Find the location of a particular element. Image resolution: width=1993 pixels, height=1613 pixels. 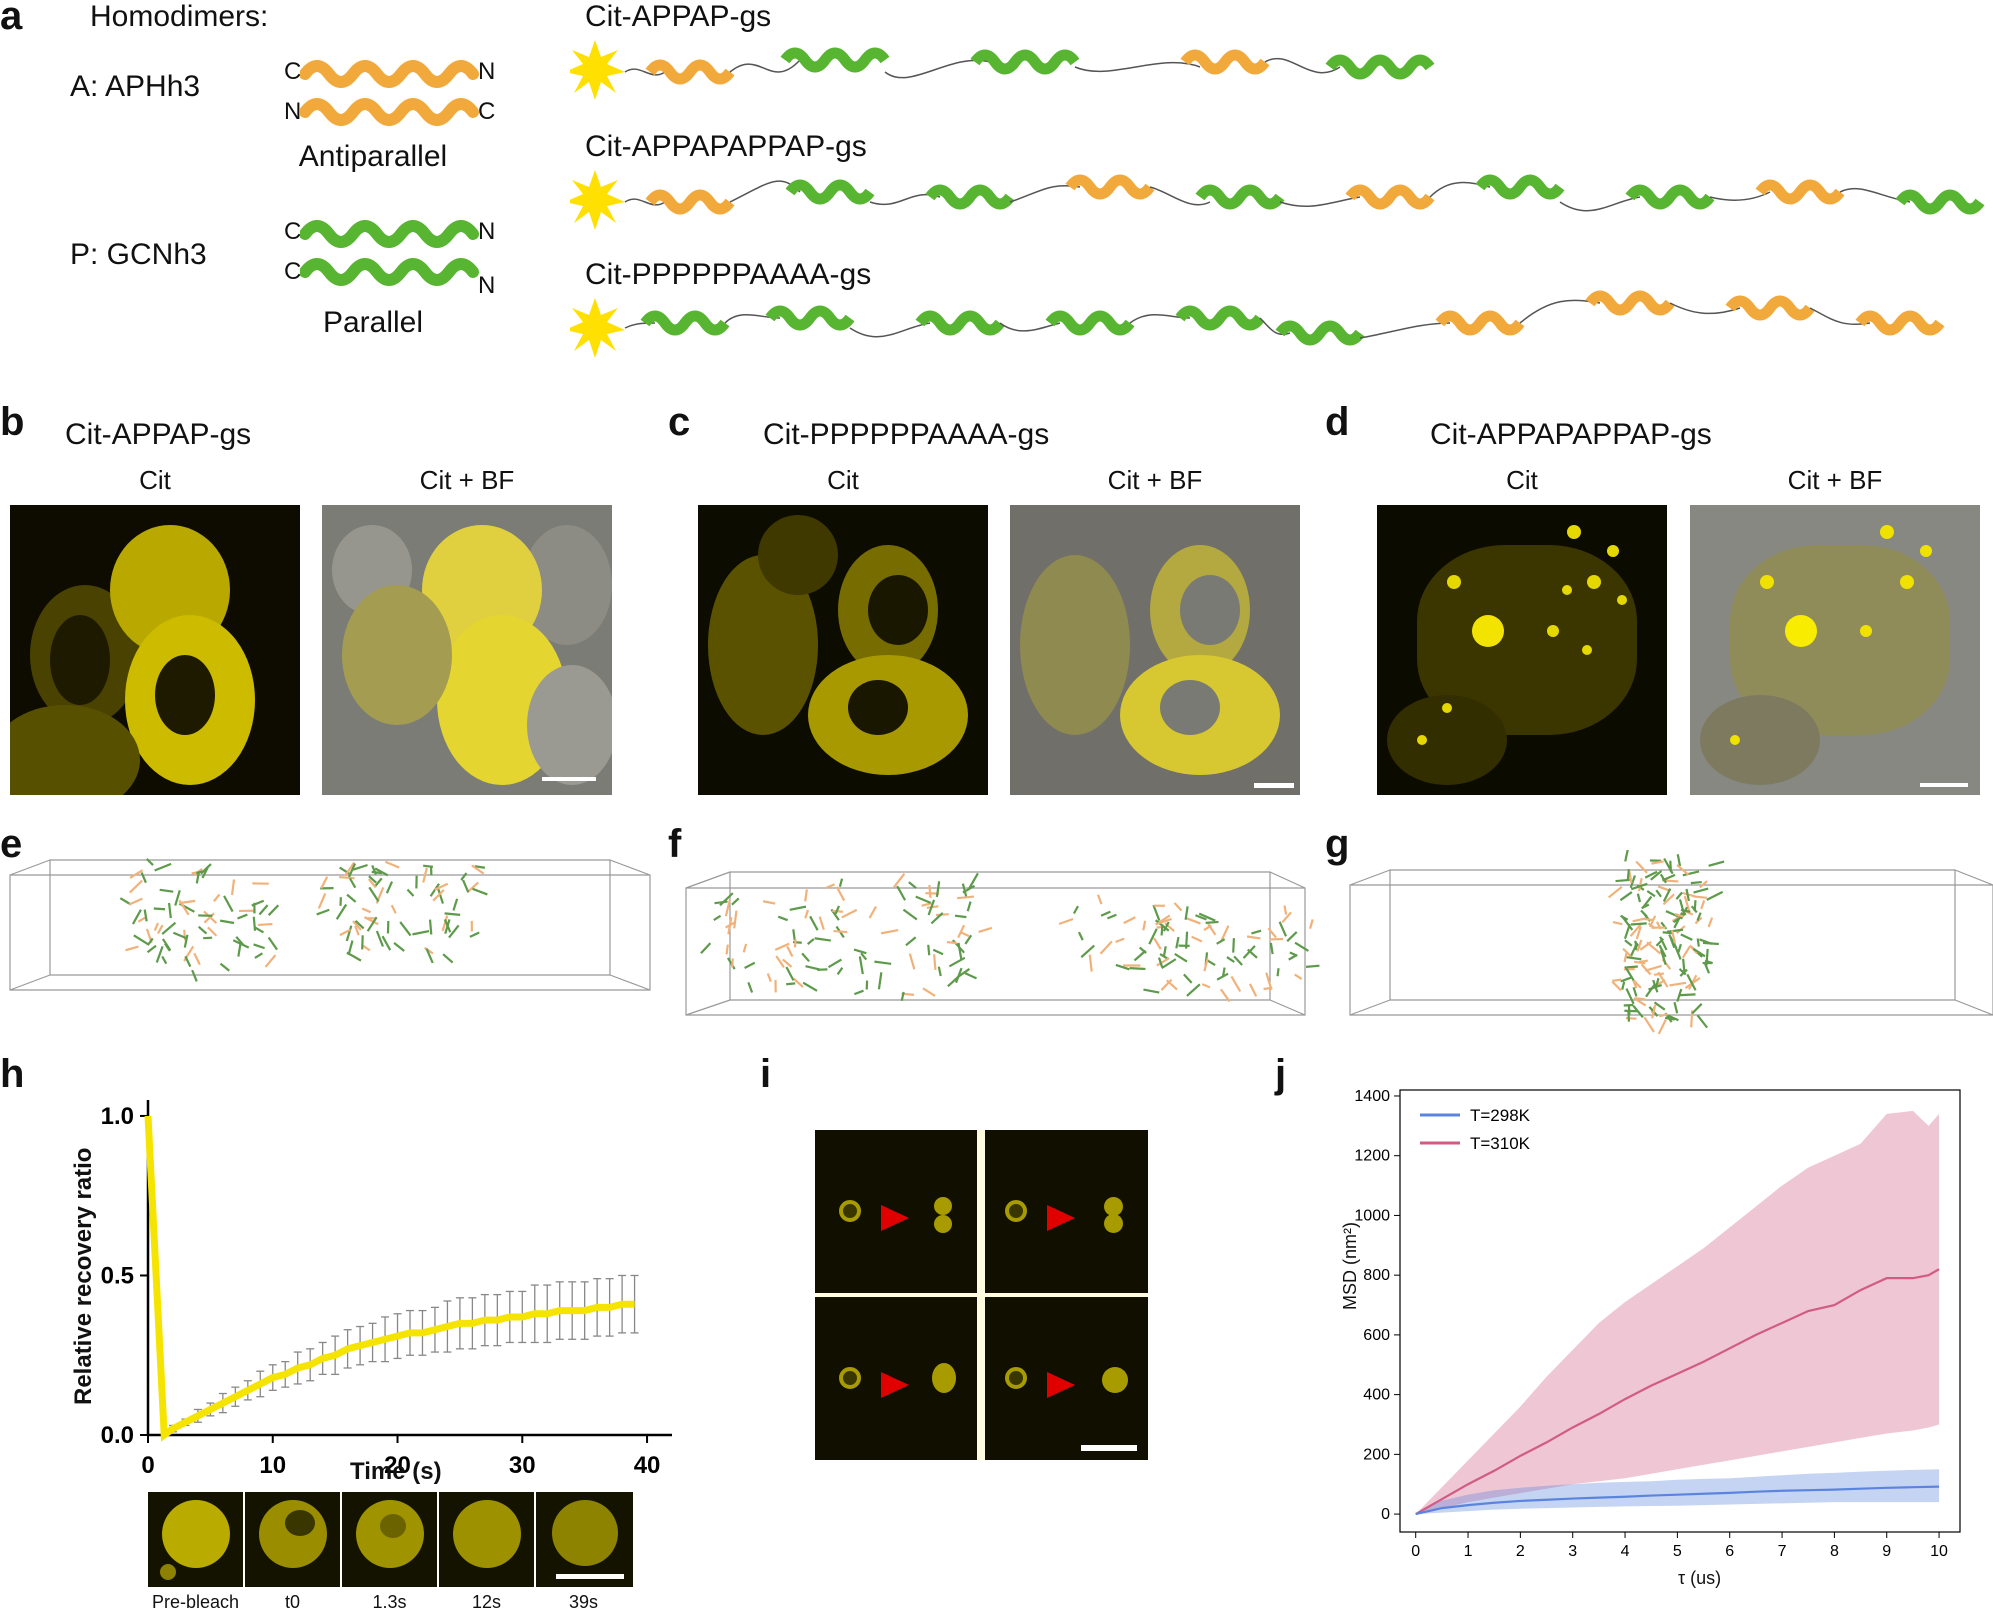

j-xtick: 8 is located at coordinates (1834, 1551).